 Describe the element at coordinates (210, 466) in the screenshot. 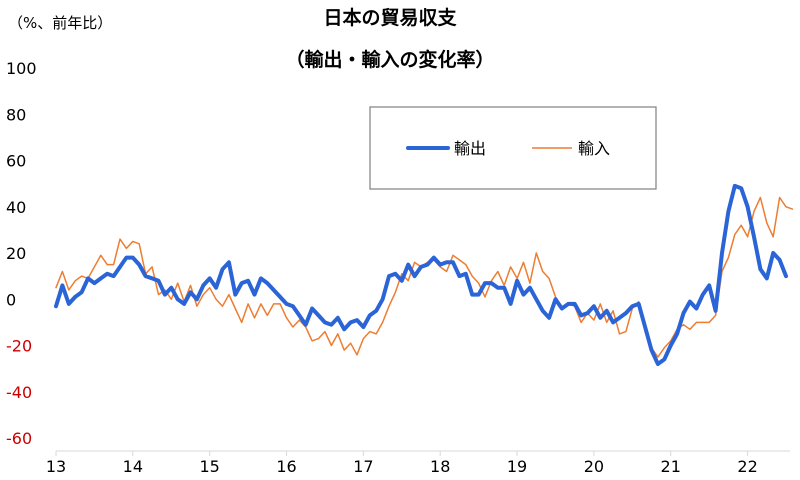

I see `x-tick-label: 15` at that location.